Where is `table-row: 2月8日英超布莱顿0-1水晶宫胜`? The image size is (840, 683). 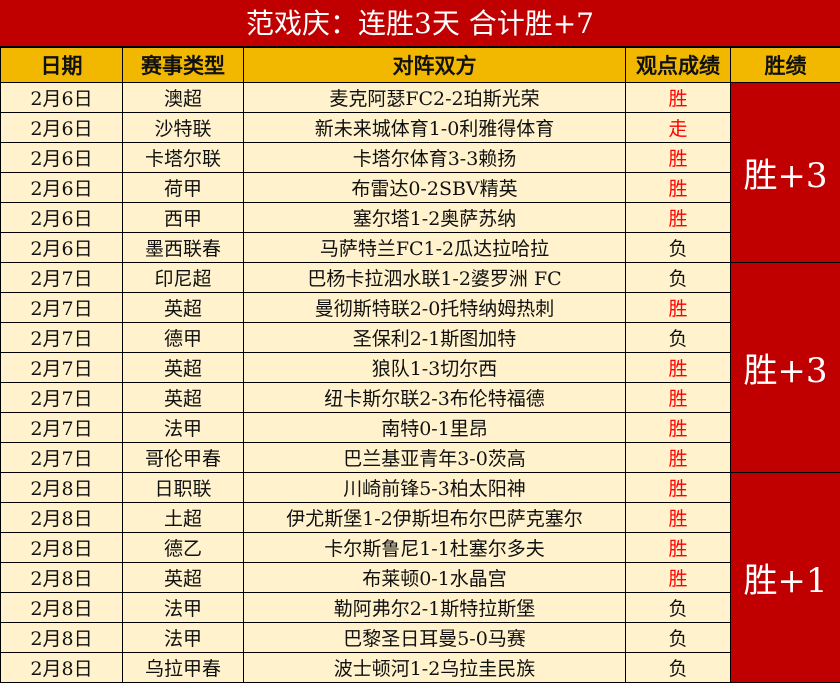 table-row: 2月8日英超布莱顿0-1水晶宫胜 is located at coordinates (420, 578).